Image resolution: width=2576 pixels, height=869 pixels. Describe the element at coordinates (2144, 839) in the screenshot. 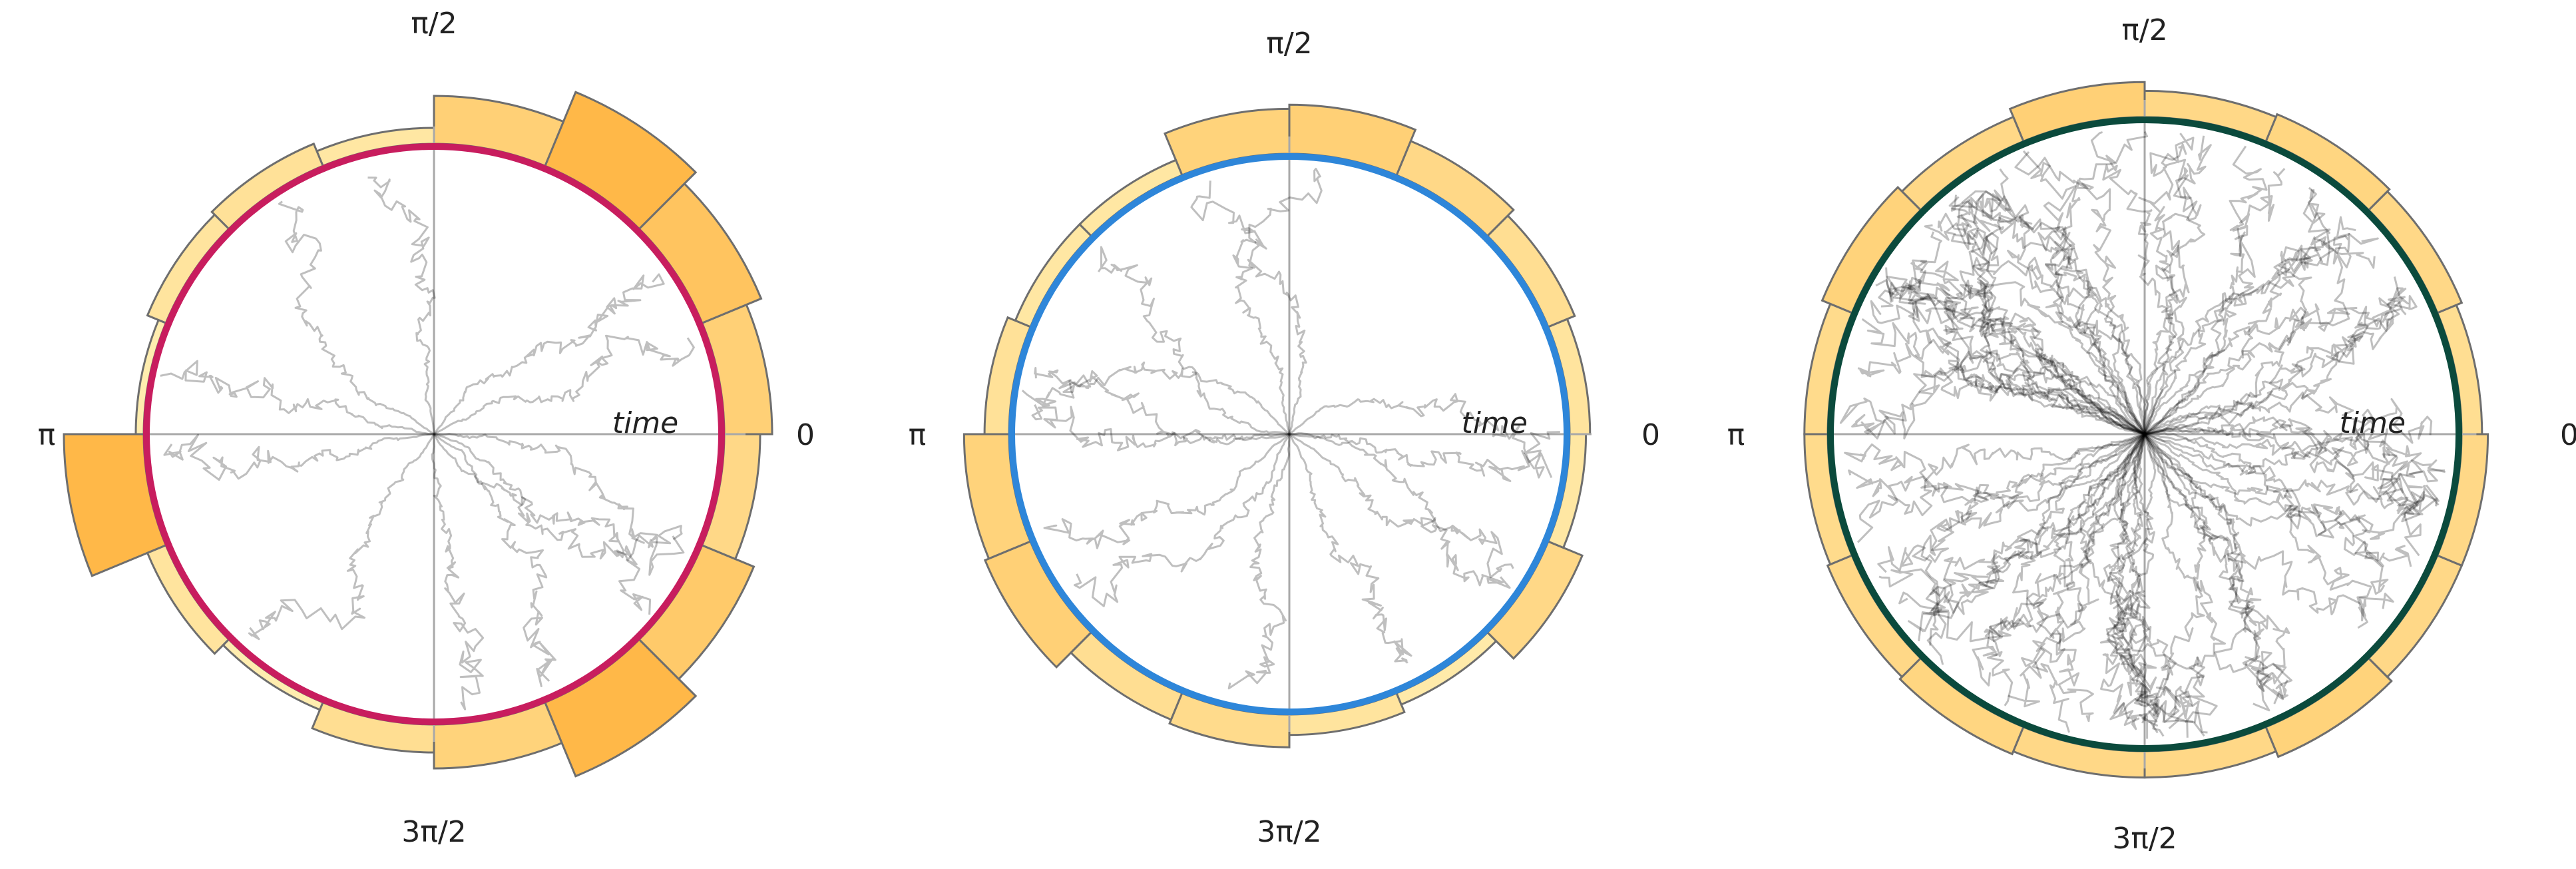

I see `tick-label-3pi-half: 3π/2` at that location.